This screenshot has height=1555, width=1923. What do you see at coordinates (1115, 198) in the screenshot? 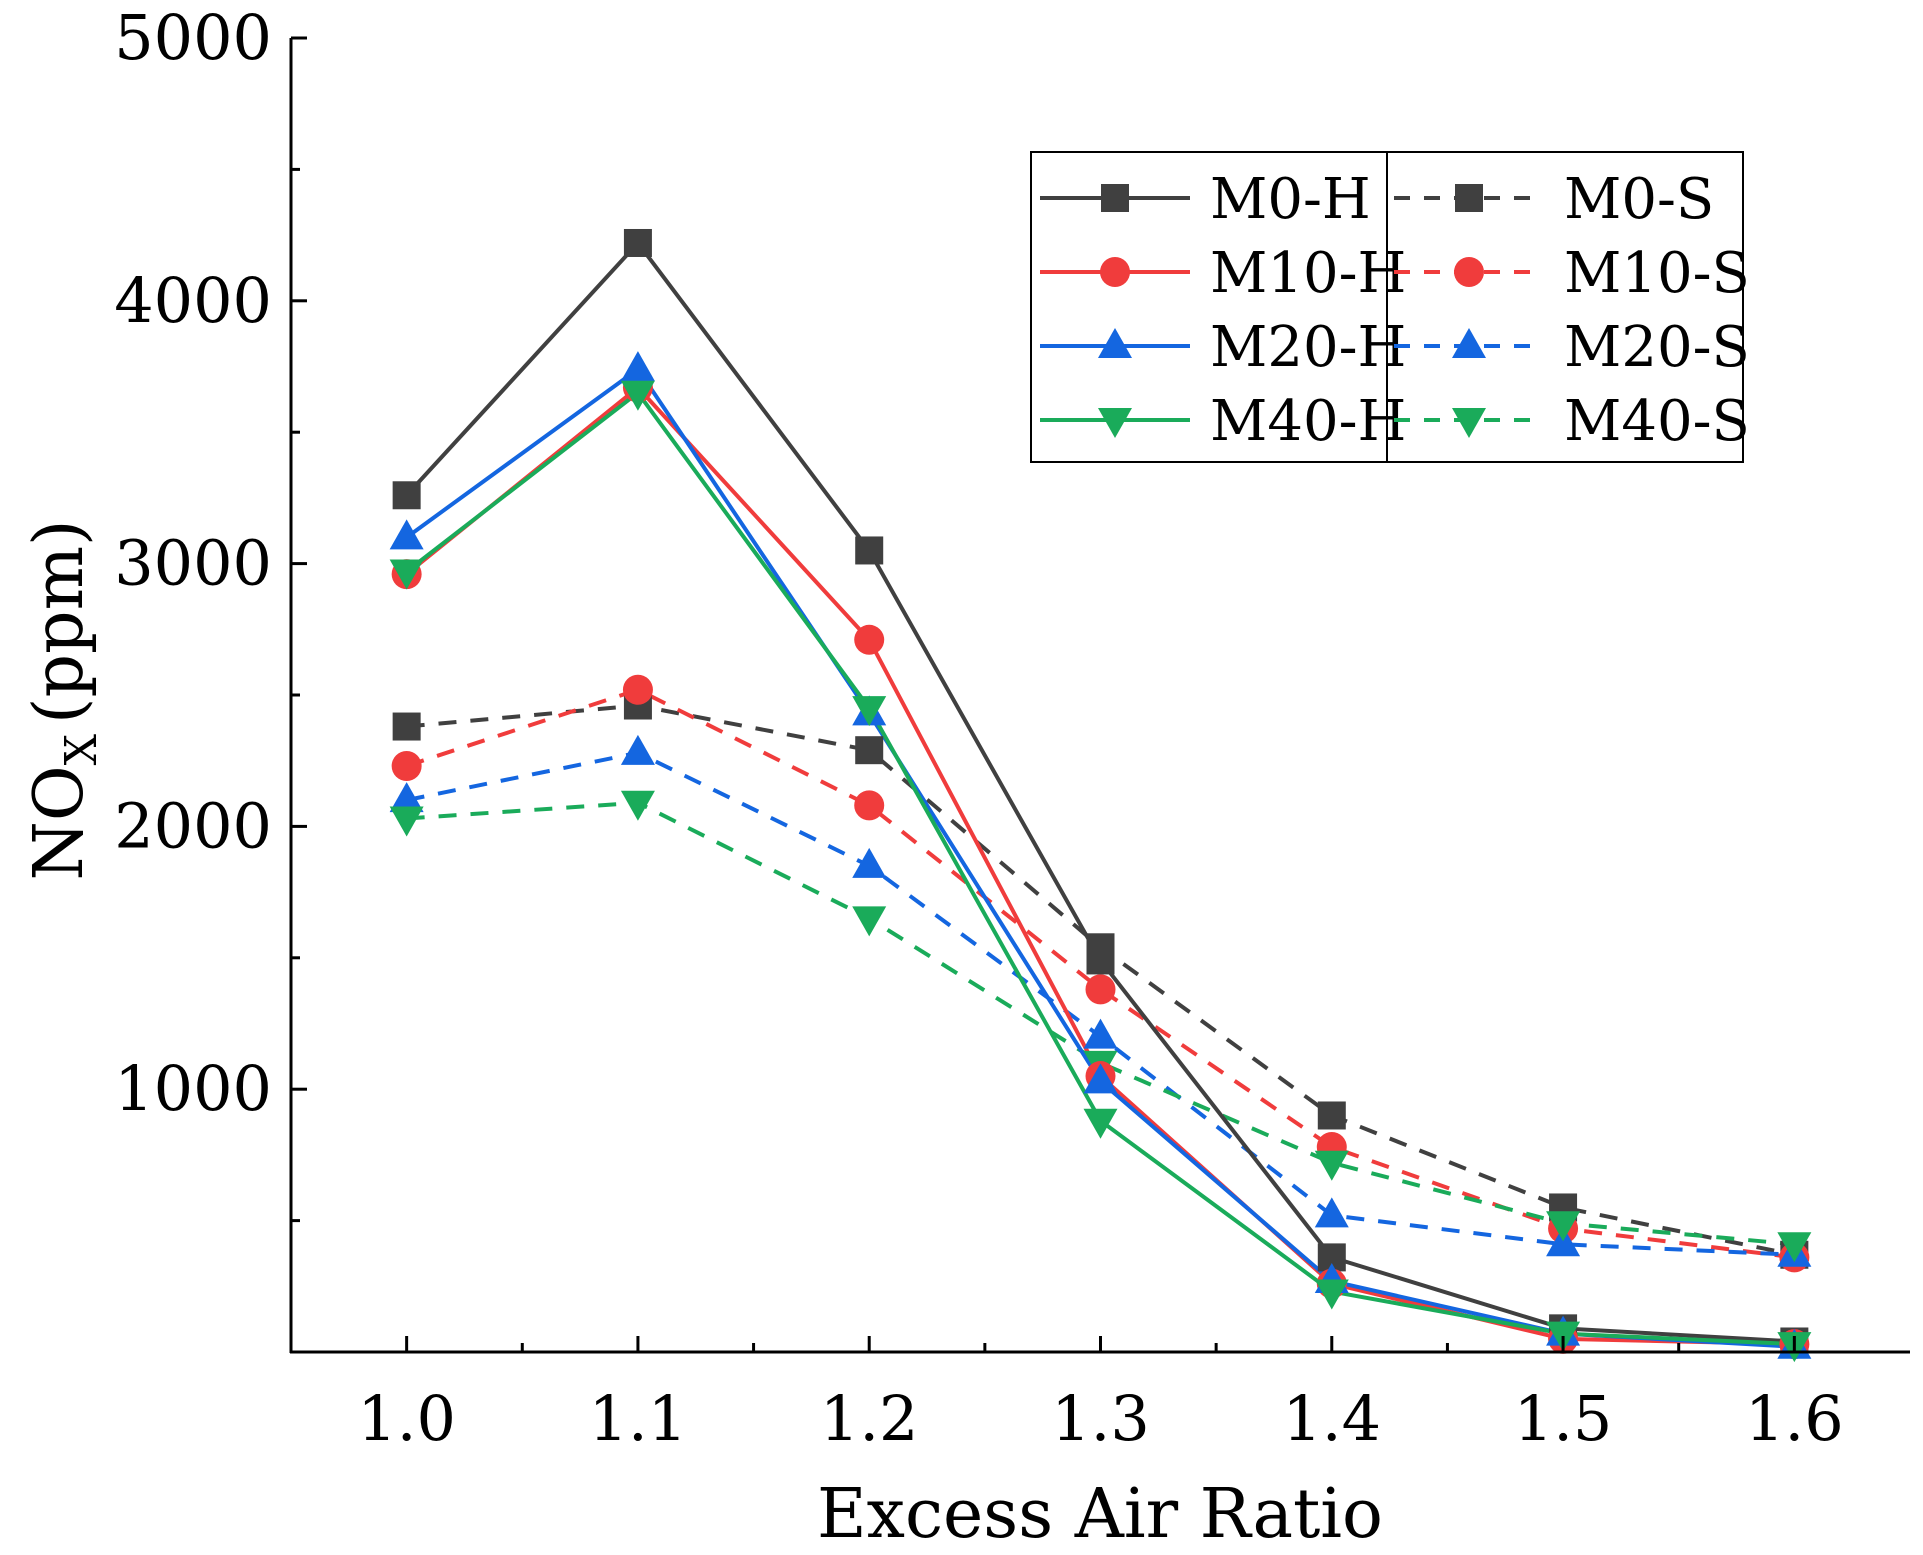
I see `legend-marker-m0-h` at bounding box center [1115, 198].